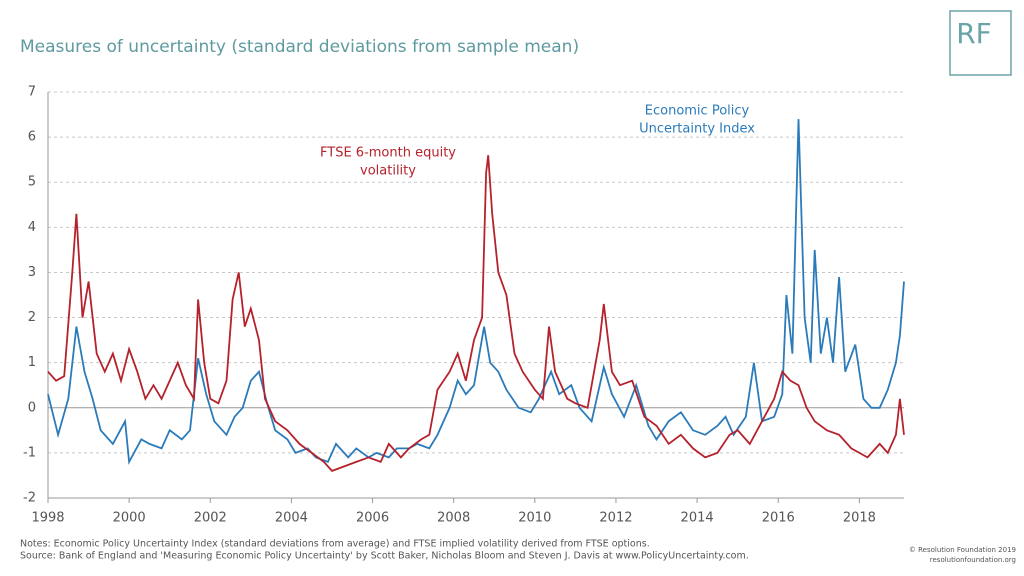 The height and width of the screenshot is (576, 1024). What do you see at coordinates (388, 171) in the screenshot?
I see `annotation: volatility` at bounding box center [388, 171].